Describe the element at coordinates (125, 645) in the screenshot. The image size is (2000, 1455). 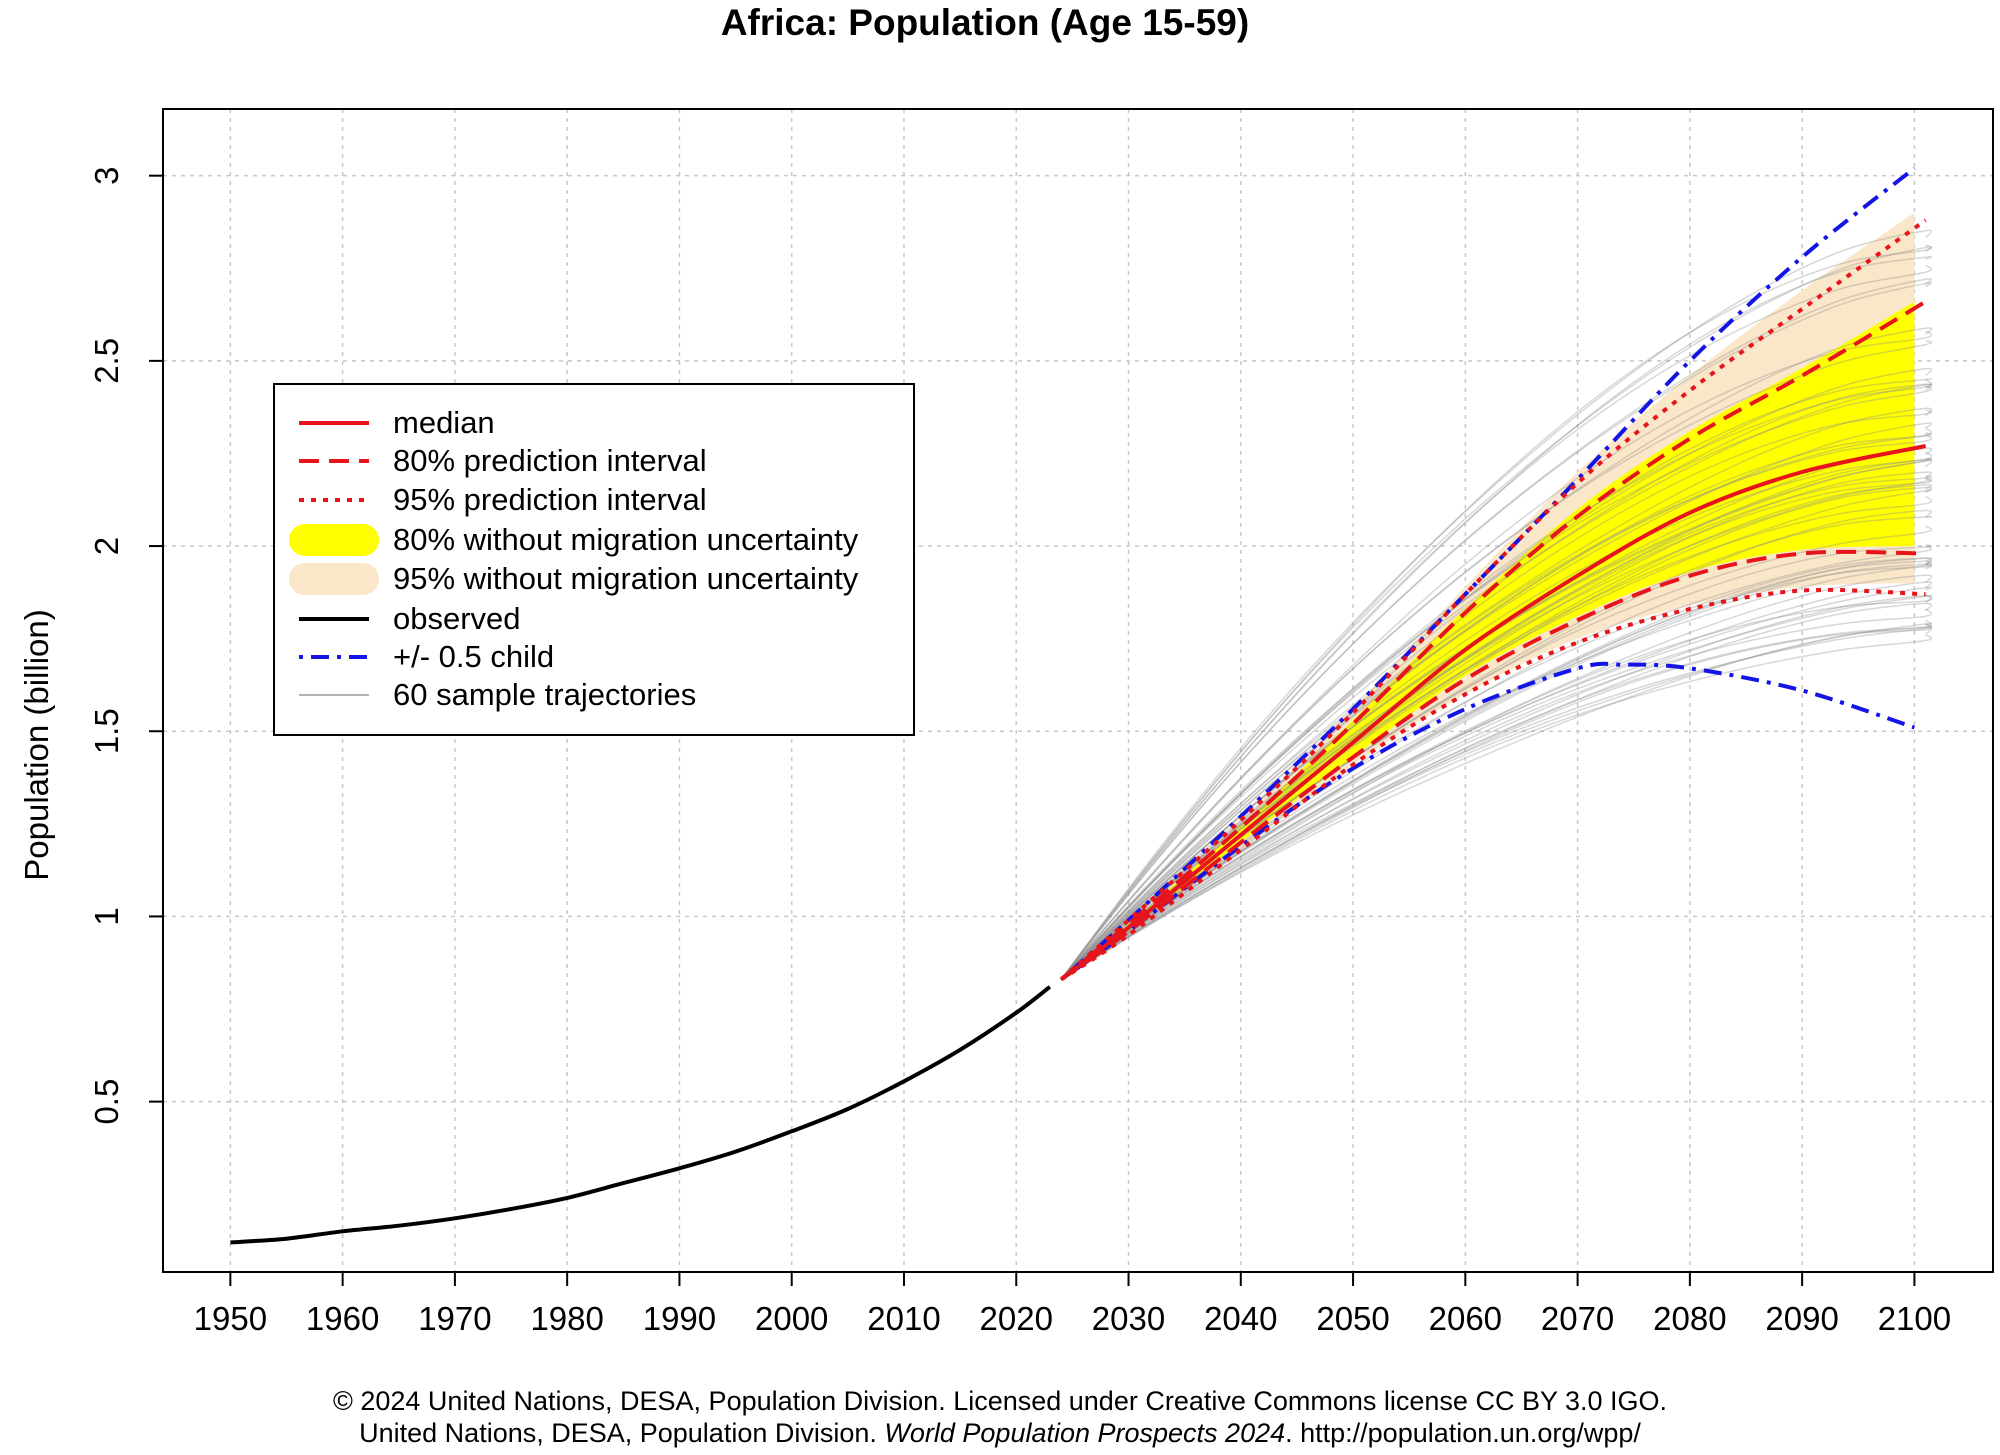
I see `y-axis: 0.5 1 1.5 2 2.5 3` at that location.